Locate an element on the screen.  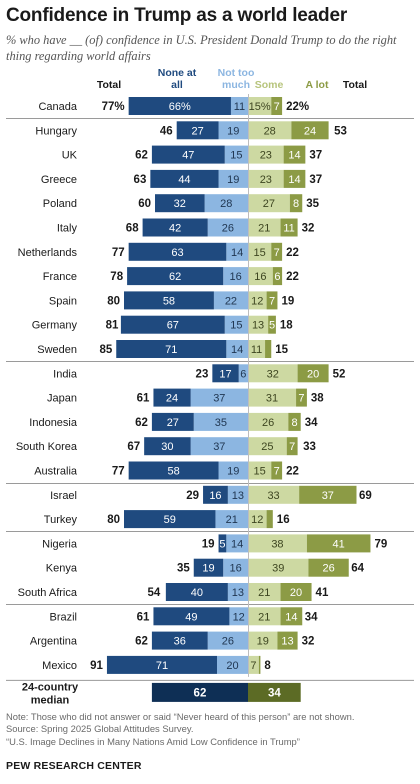
label-some: 23 is located at coordinates (266, 156).